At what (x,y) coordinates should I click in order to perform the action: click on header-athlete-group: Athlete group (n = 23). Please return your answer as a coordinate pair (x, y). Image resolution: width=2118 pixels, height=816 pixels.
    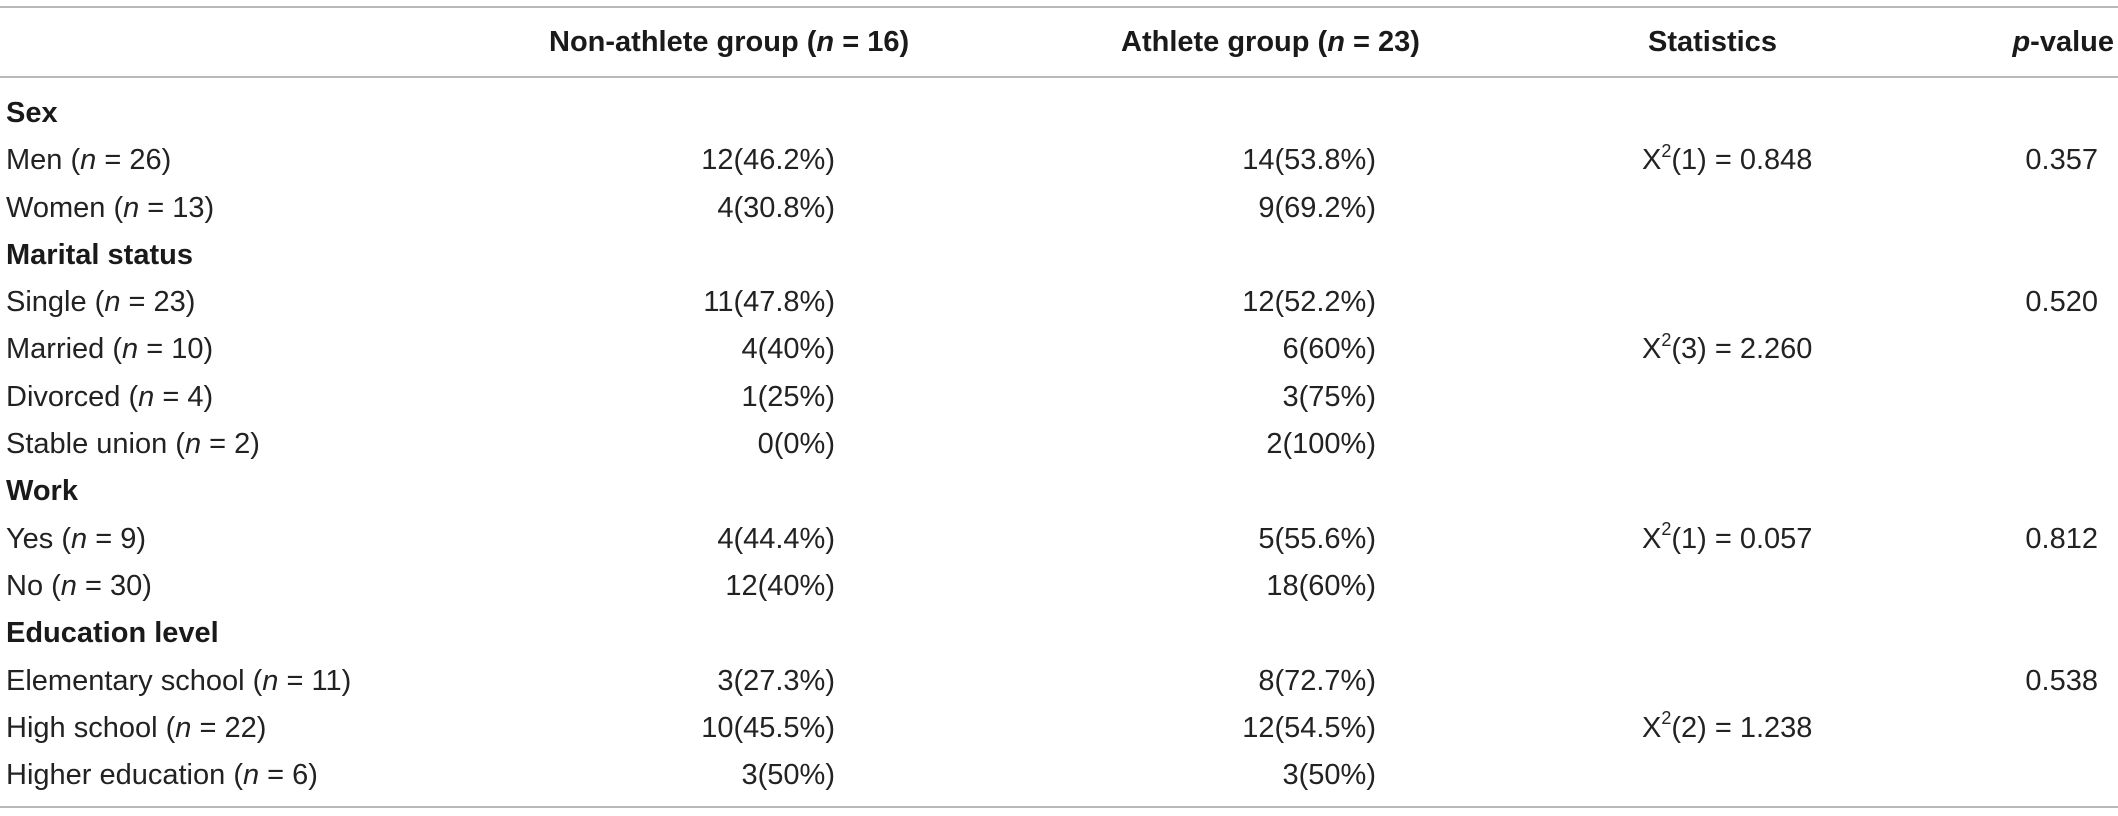
    Looking at the image, I should click on (1270, 42).